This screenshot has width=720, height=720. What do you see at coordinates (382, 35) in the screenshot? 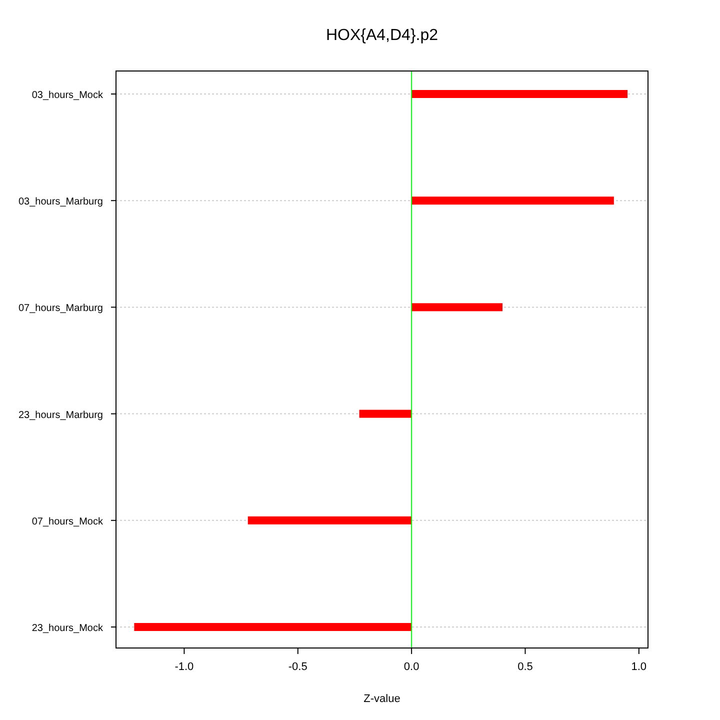
I see `chart-title: HOX{A4,D4}.p2` at bounding box center [382, 35].